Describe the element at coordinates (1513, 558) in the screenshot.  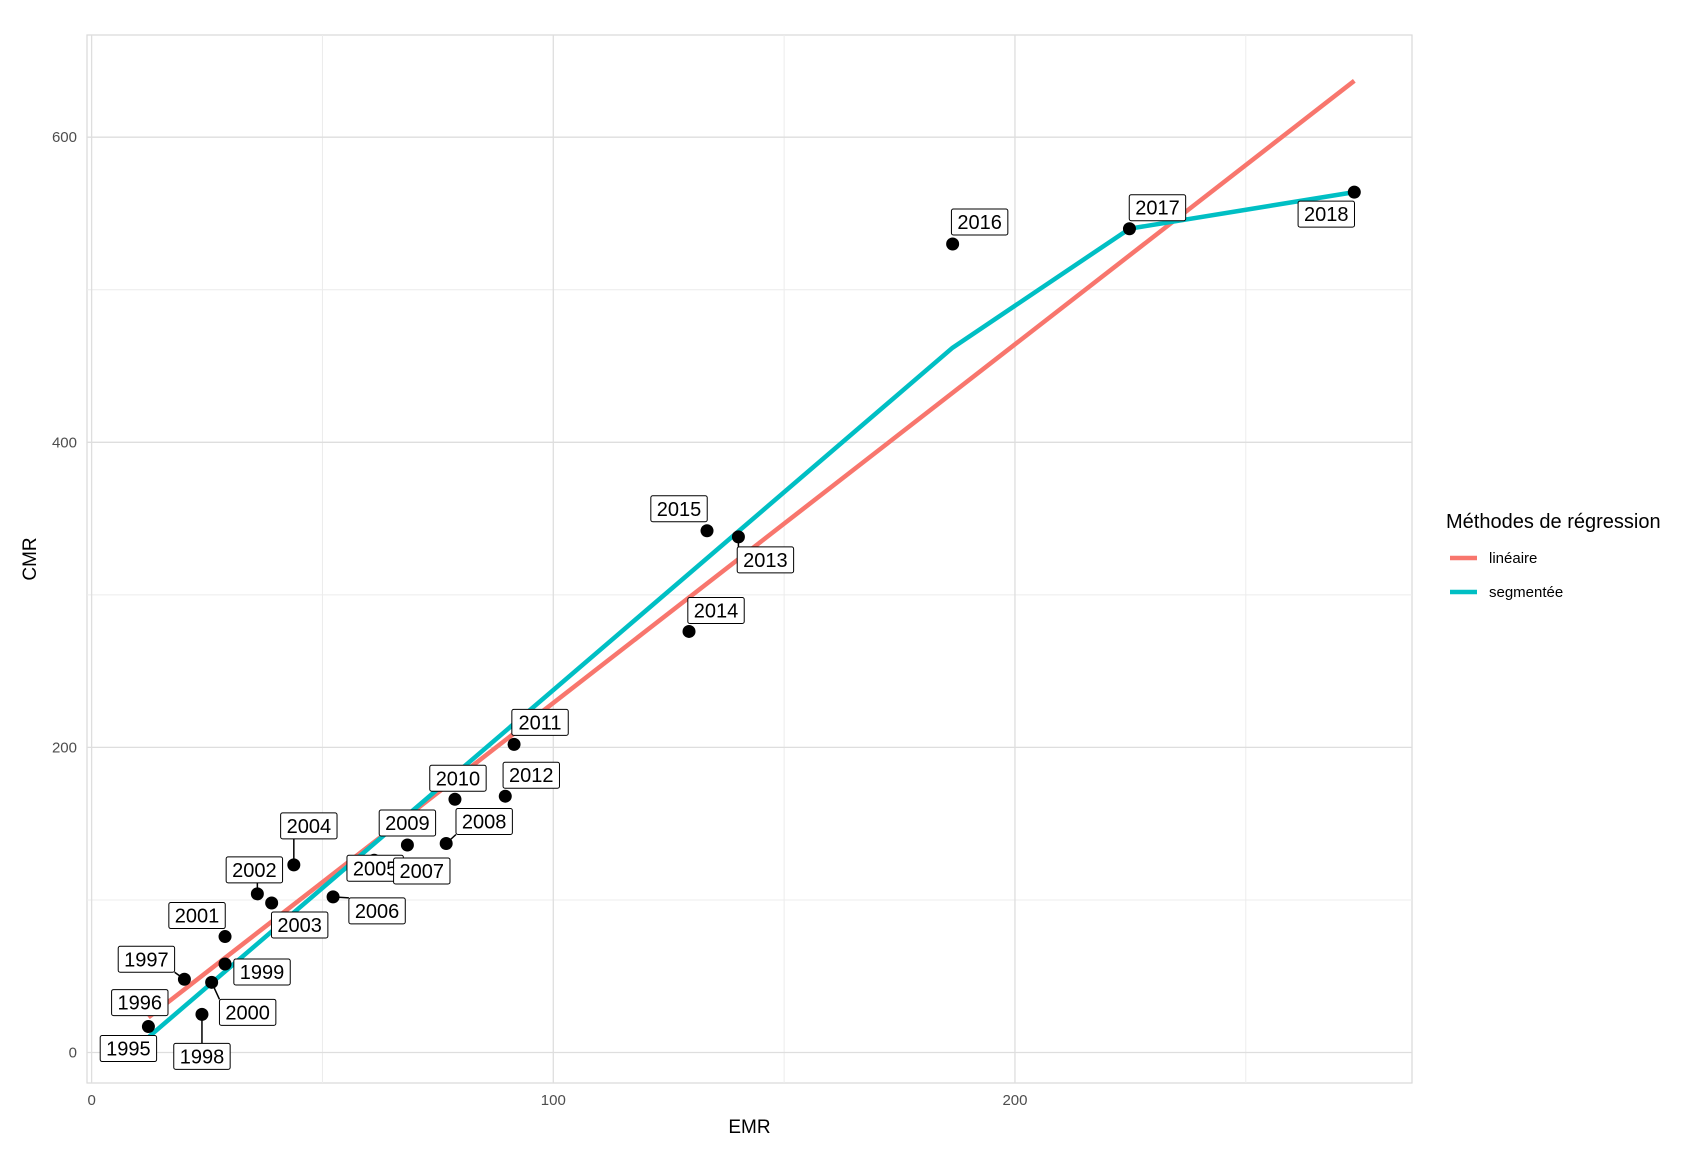
I see `legend-label-lineaire: linéaire` at that location.